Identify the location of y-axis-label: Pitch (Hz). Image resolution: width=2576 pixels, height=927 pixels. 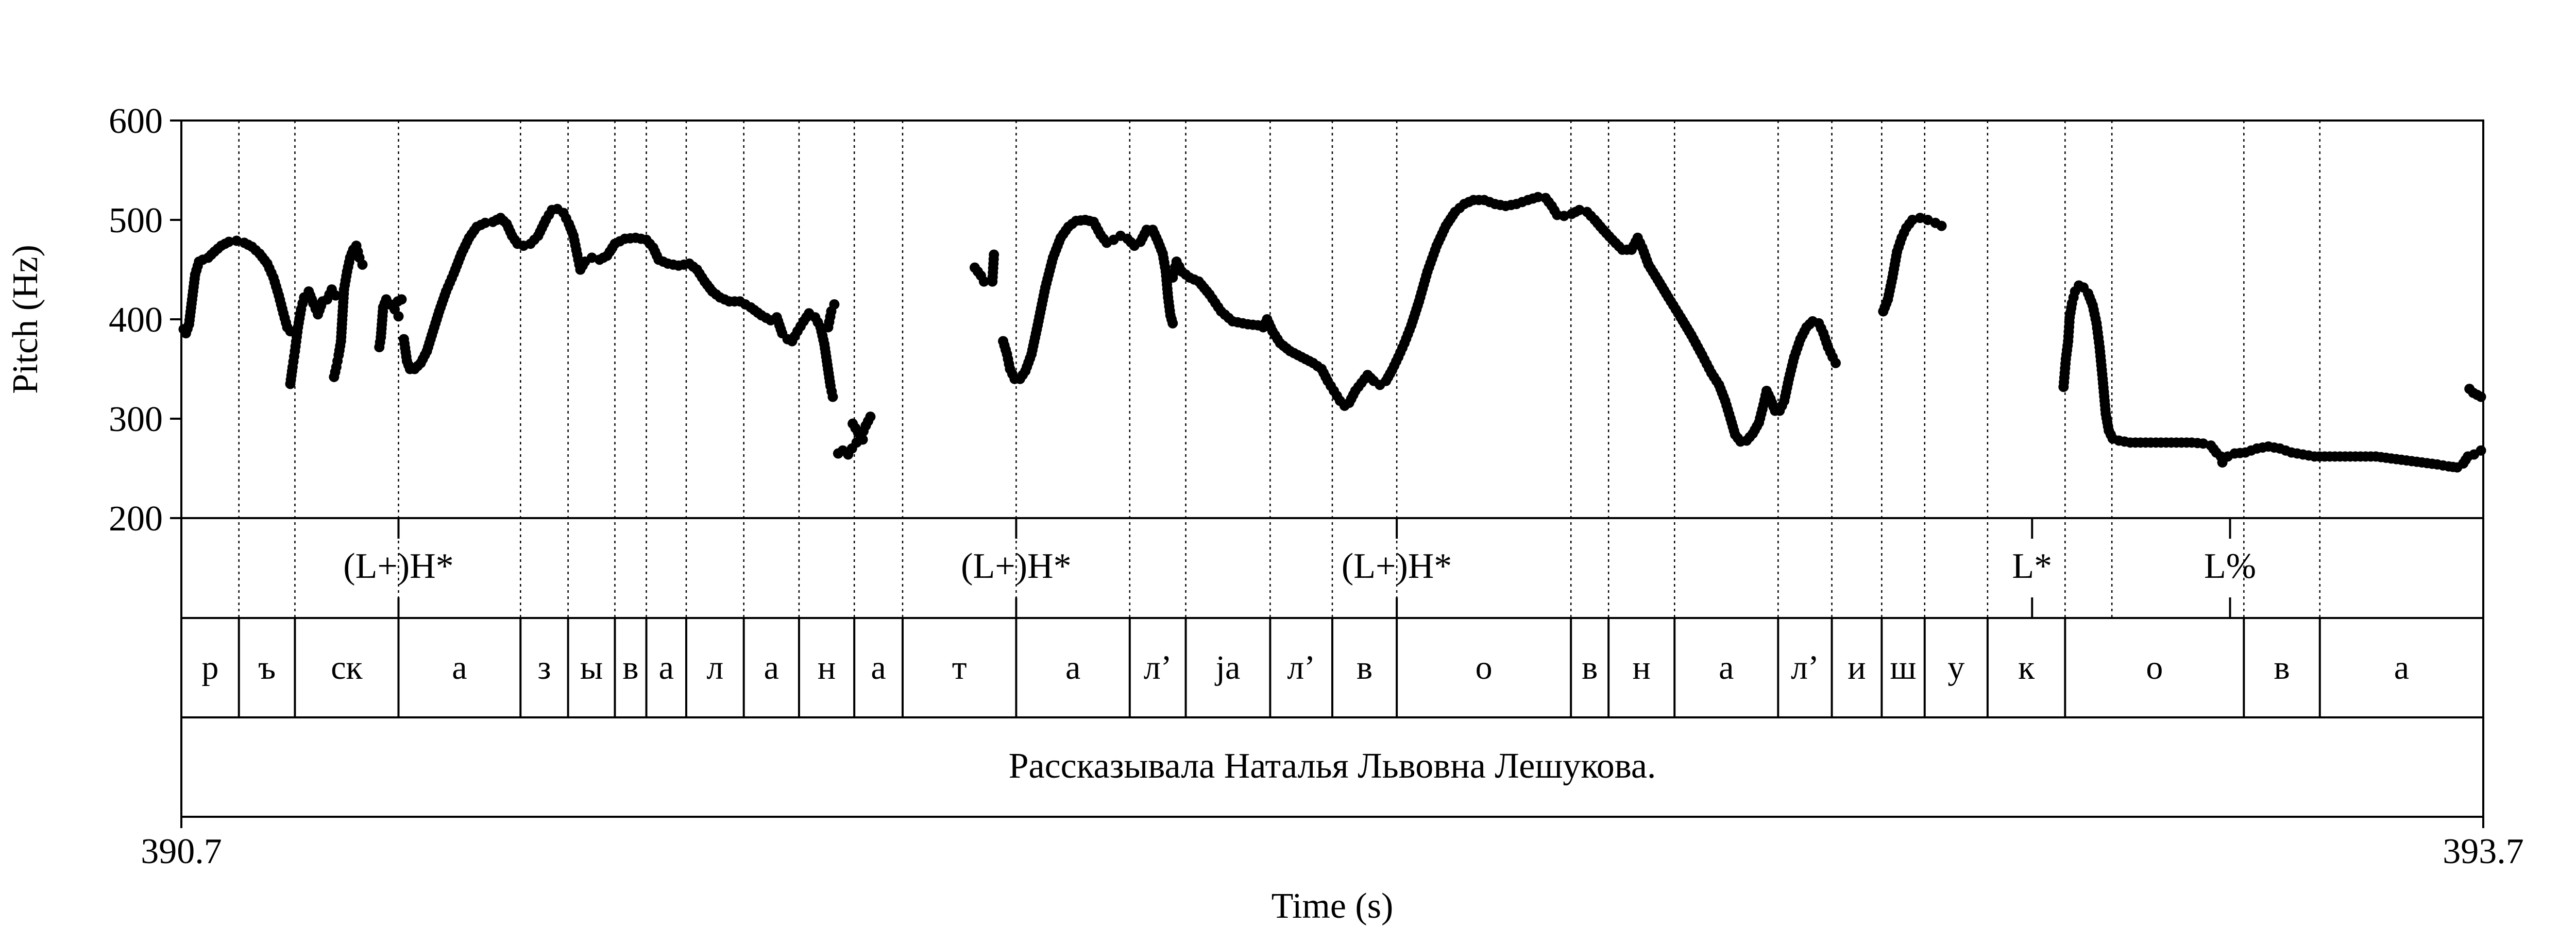
(25, 319).